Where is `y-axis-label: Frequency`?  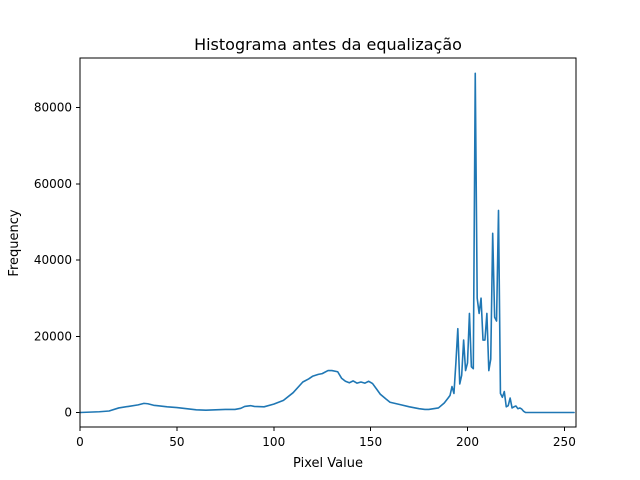
y-axis-label: Frequency is located at coordinates (14, 242).